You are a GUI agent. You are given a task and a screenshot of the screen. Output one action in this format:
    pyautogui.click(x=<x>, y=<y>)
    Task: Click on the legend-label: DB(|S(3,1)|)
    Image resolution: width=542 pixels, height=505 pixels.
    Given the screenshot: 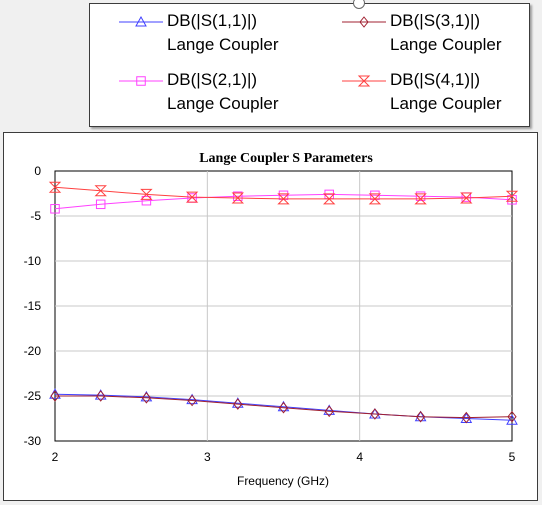 What is the action you would take?
    pyautogui.click(x=435, y=20)
    